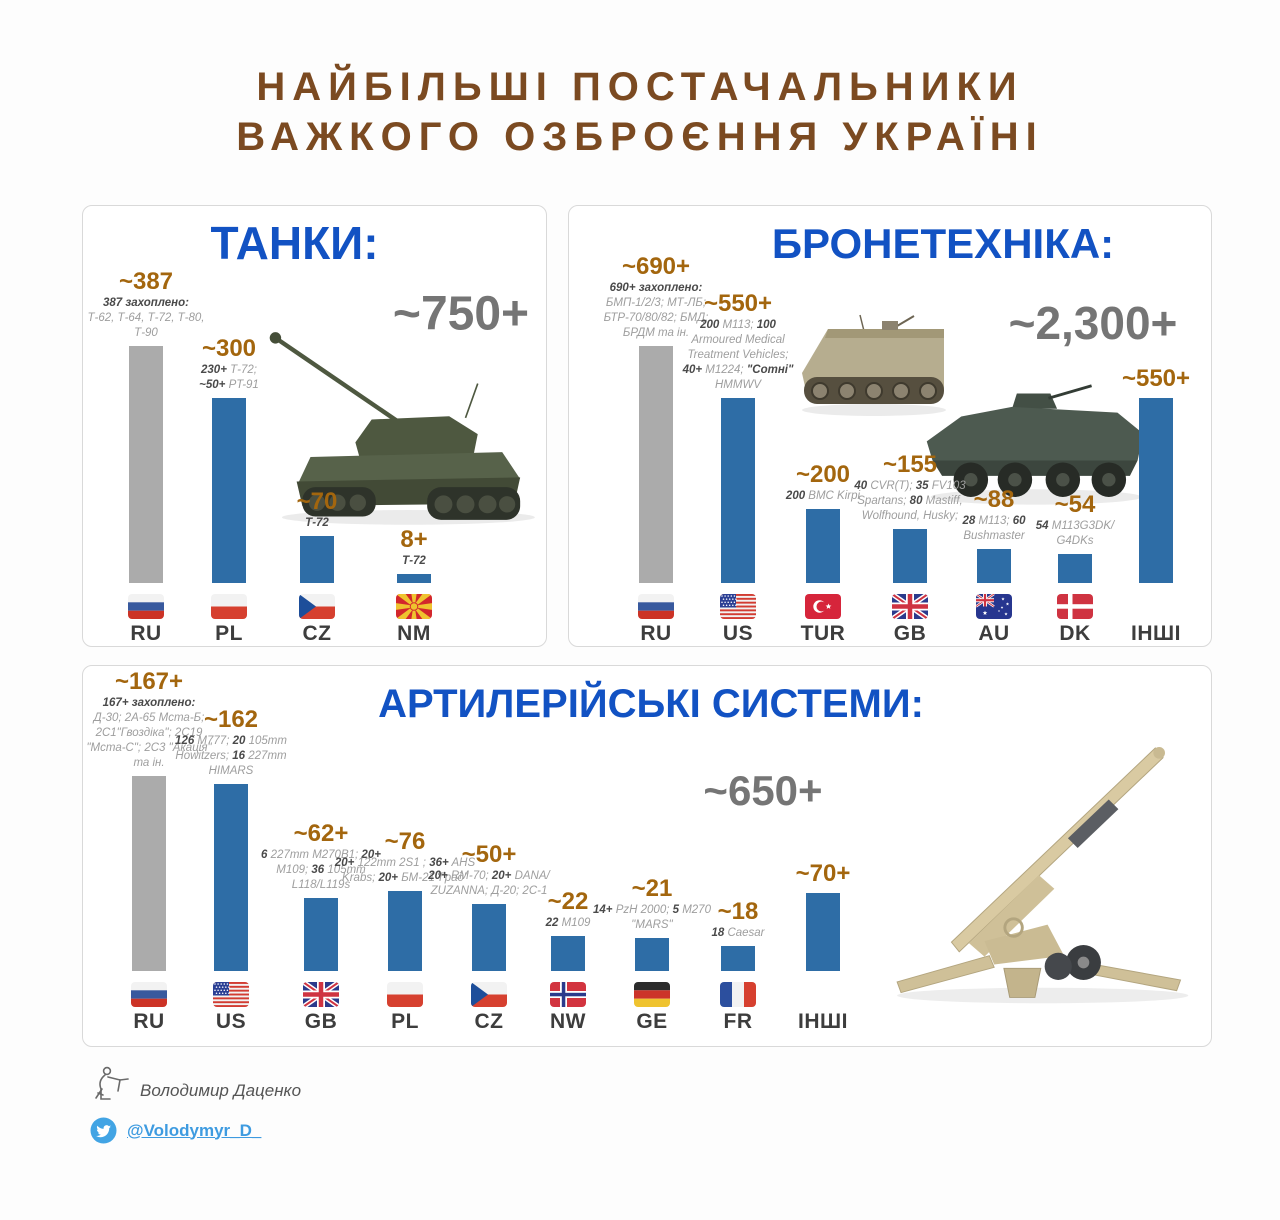 Image resolution: width=1280 pixels, height=1220 pixels. I want to click on chart-column: ~70 Т-72, so click(317, 535).